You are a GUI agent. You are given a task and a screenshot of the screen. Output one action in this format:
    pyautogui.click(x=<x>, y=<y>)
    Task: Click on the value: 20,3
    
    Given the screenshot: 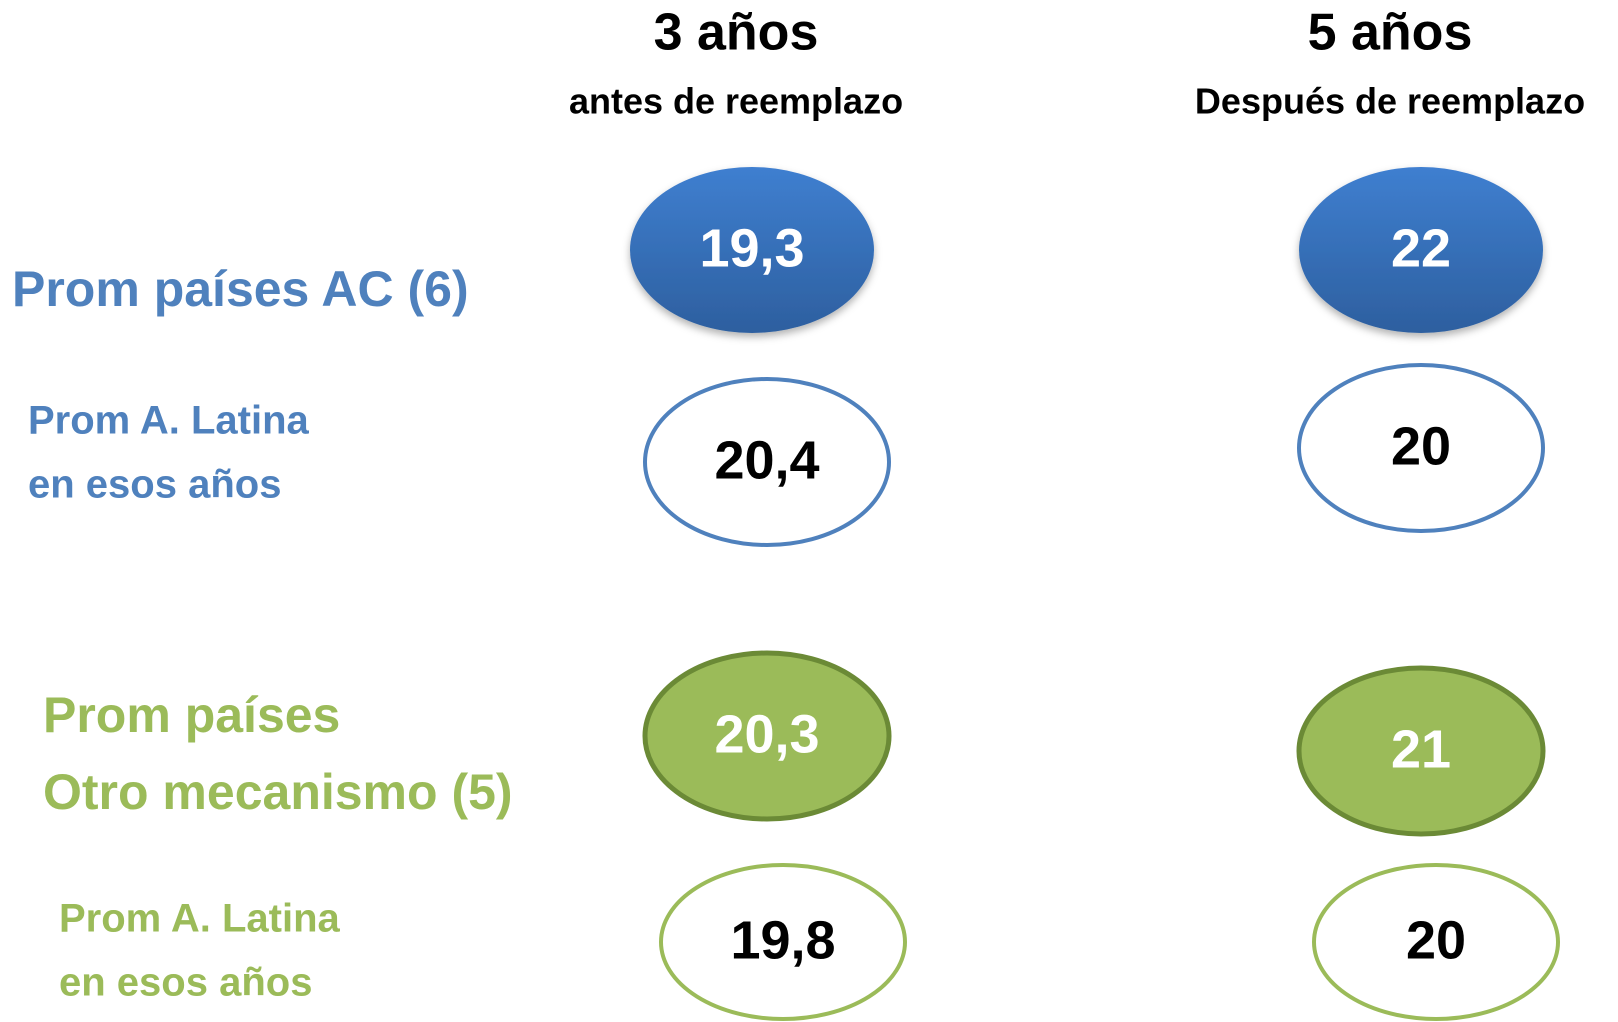 What is the action you would take?
    pyautogui.click(x=766, y=734)
    